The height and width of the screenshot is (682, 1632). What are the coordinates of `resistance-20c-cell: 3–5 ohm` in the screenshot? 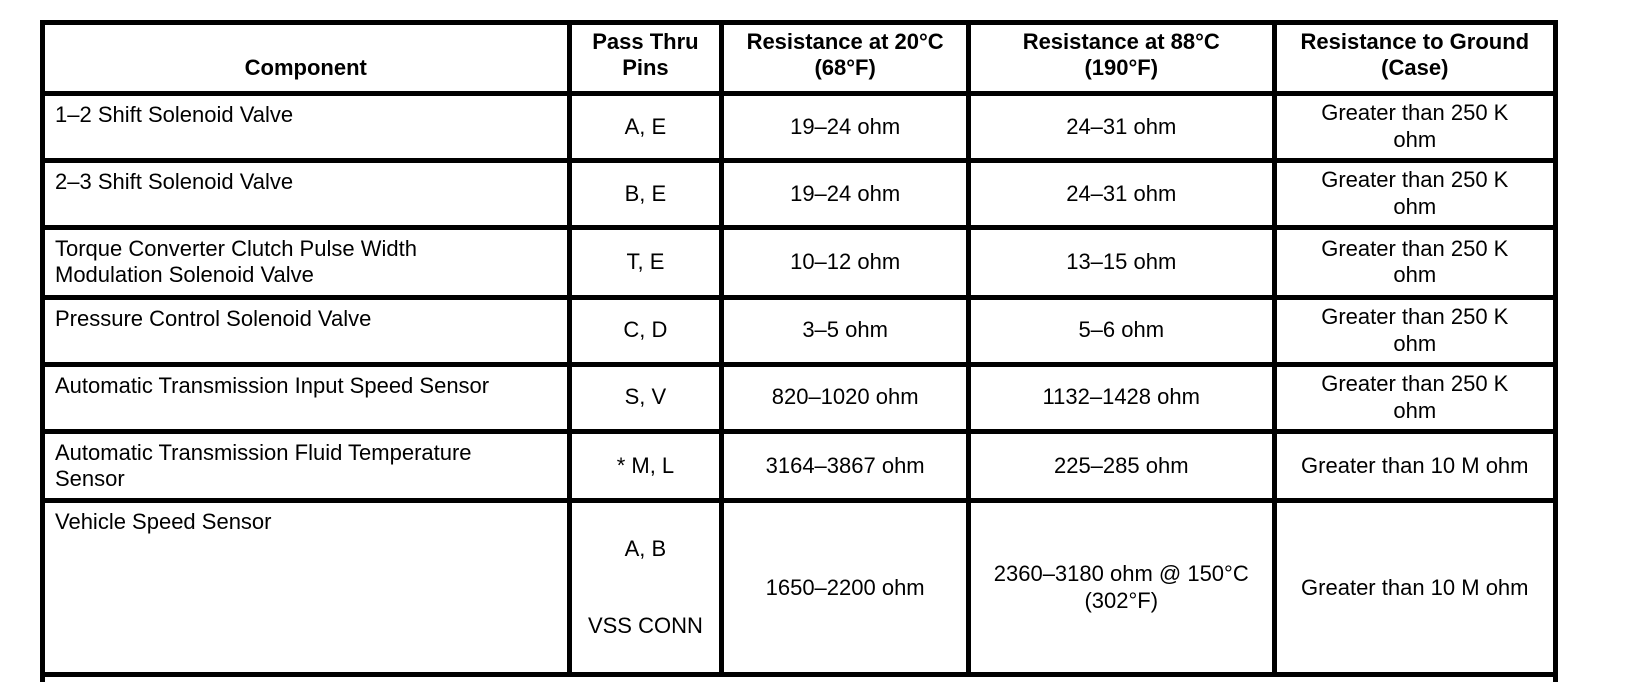 It's located at (845, 330).